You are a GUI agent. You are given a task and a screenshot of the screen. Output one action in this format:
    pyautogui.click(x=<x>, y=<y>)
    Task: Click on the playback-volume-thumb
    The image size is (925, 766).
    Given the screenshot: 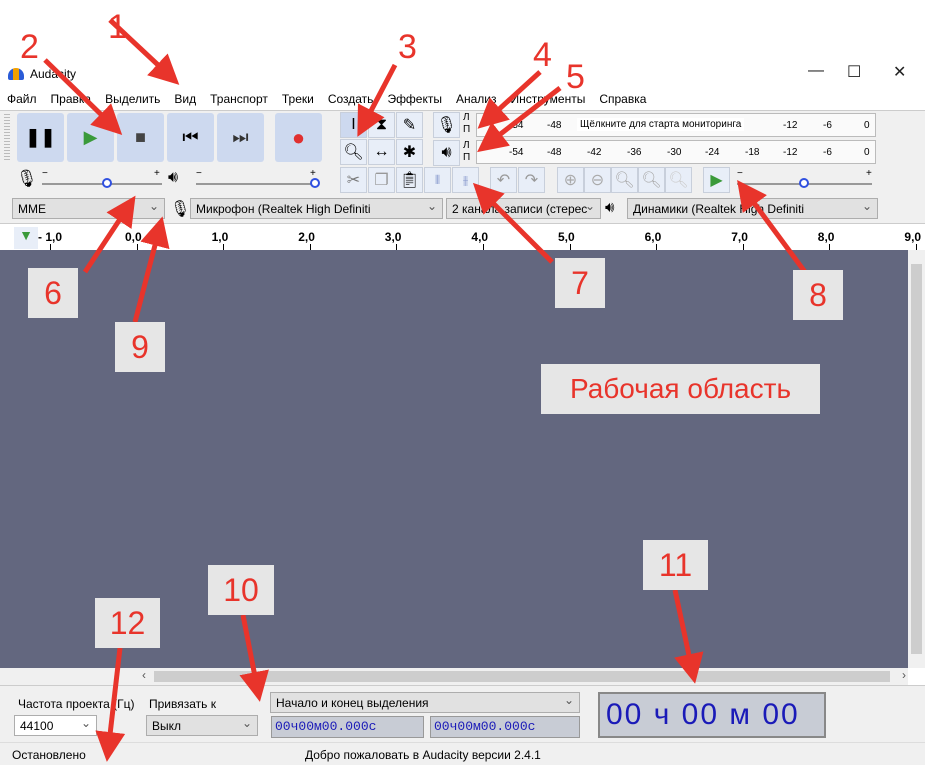 What is the action you would take?
    pyautogui.click(x=315, y=183)
    